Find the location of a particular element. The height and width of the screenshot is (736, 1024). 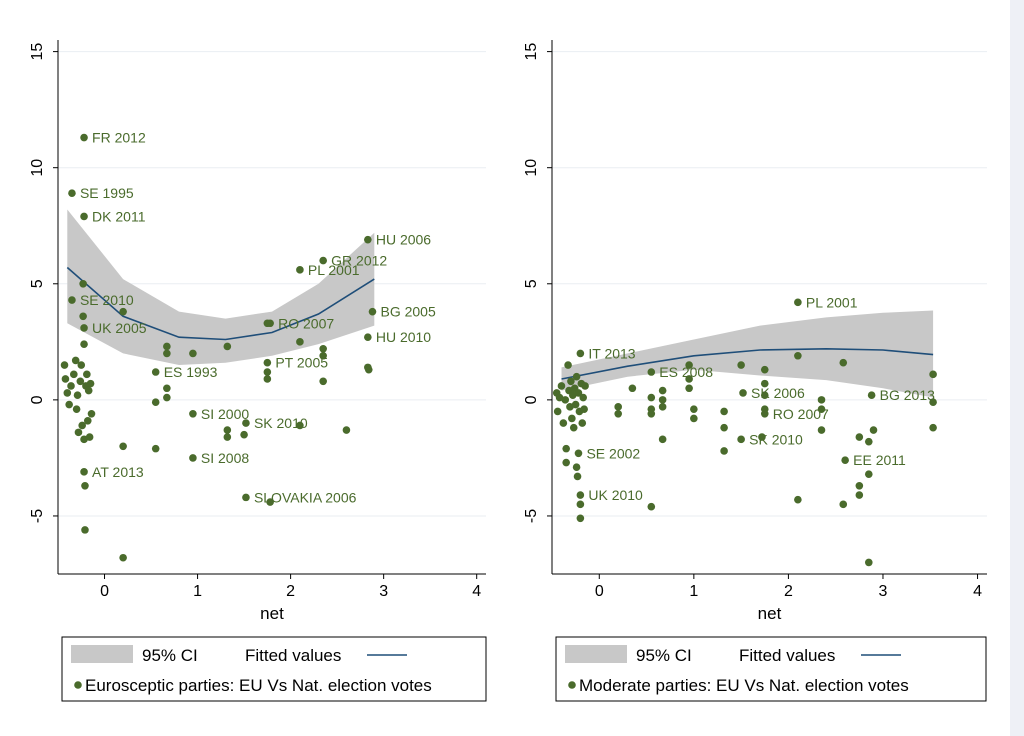

point-label: RO 2007 is located at coordinates (801, 414).